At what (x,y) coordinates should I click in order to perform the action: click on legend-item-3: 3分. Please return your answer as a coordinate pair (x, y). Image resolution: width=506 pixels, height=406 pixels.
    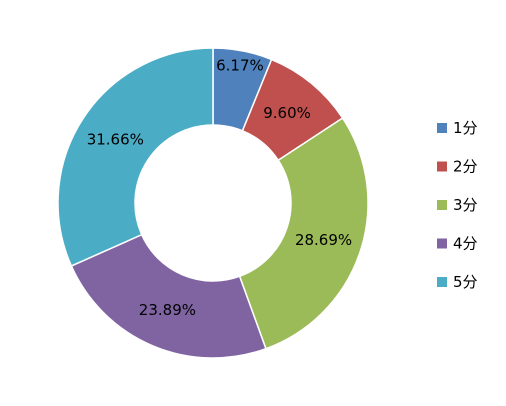
    Looking at the image, I should click on (457, 205).